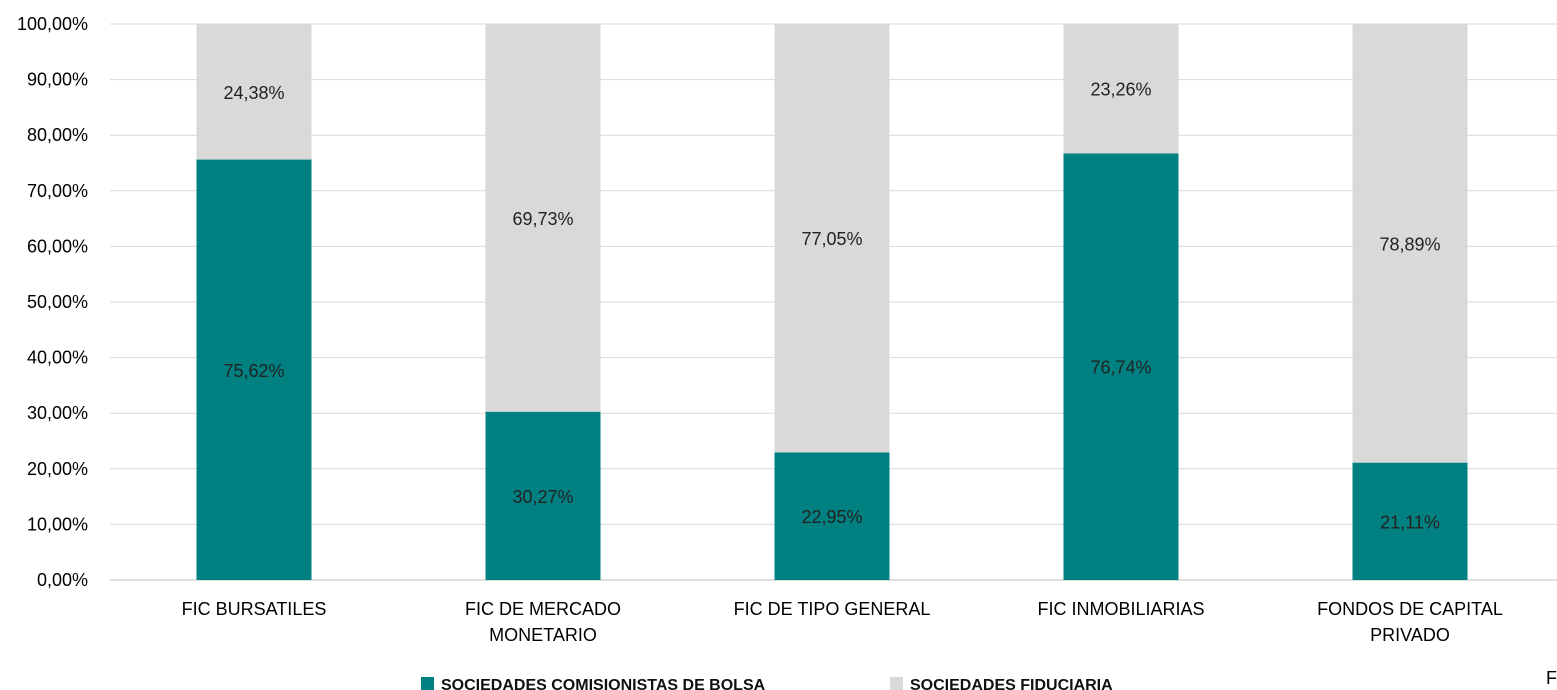 The image size is (1557, 690). What do you see at coordinates (57, 191) in the screenshot?
I see `y-tick-label: 70,00%` at bounding box center [57, 191].